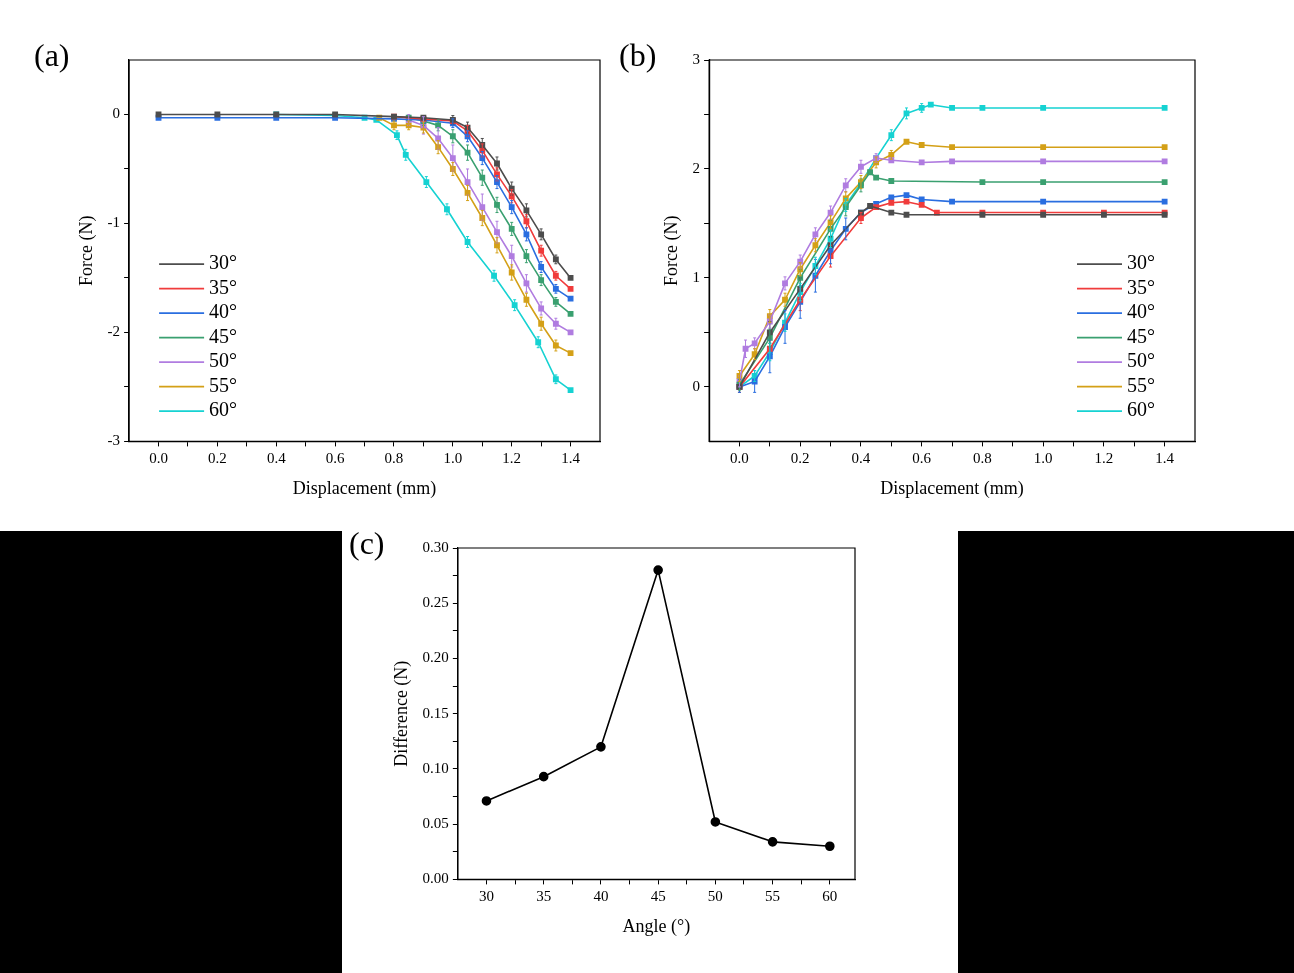  I want to click on y-tick-label: 2, so click(696, 167).